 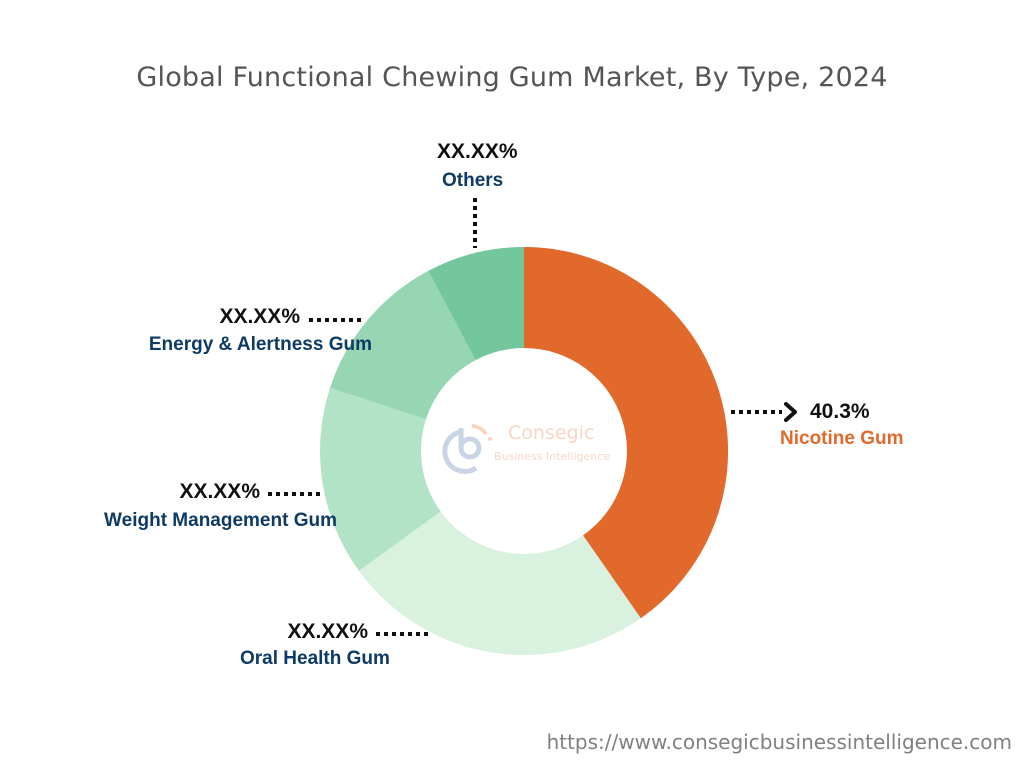 What do you see at coordinates (260, 344) in the screenshot?
I see `label-energy-name: Energy & Alertness Gum` at bounding box center [260, 344].